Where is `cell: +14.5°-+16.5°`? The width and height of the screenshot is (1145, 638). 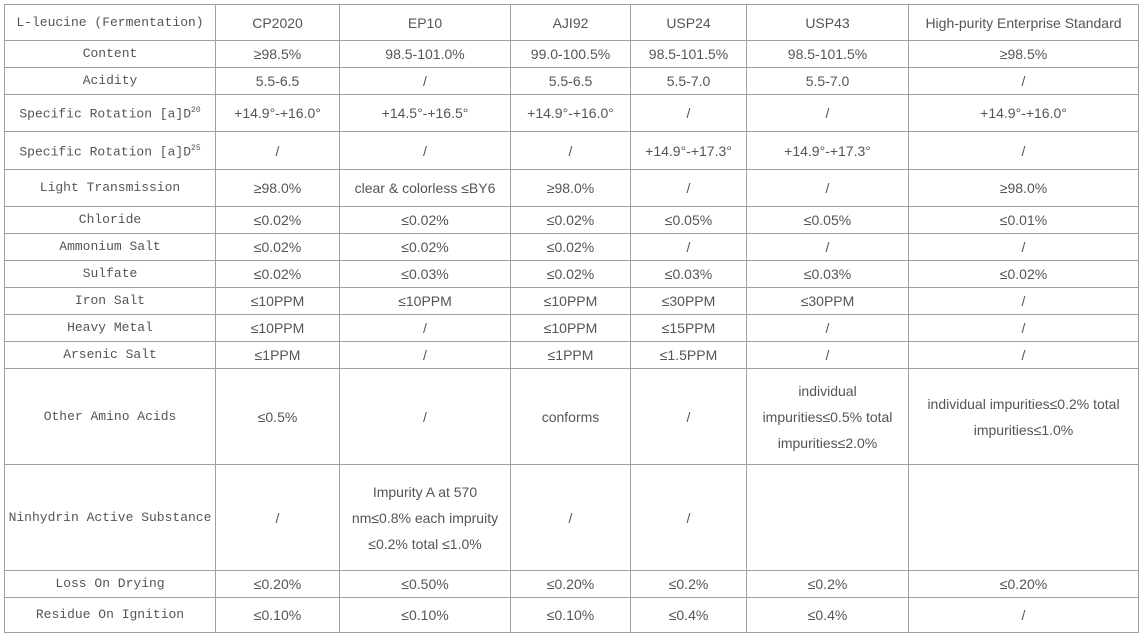 cell: +14.5°-+16.5° is located at coordinates (425, 113).